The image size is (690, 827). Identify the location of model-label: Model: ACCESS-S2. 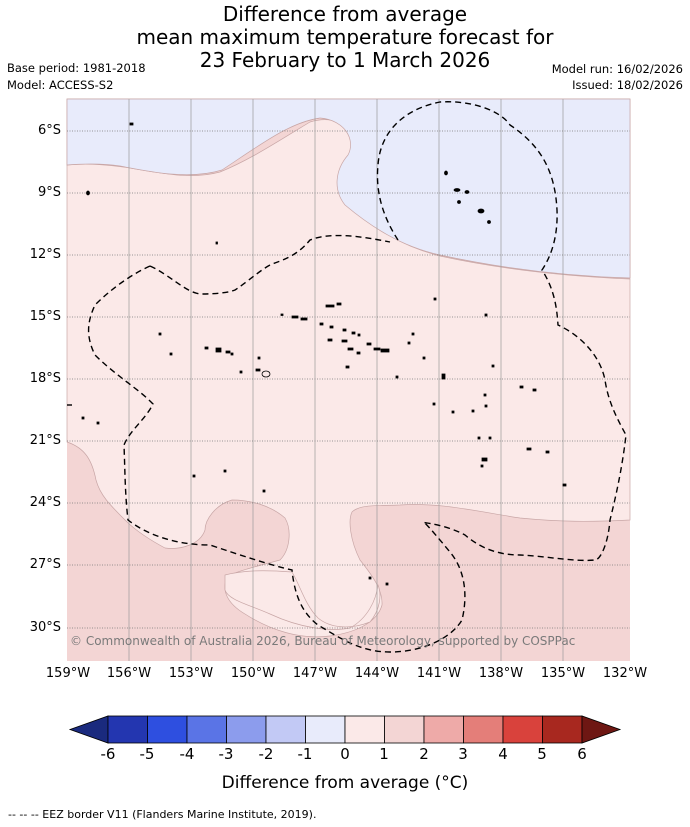
(60, 85).